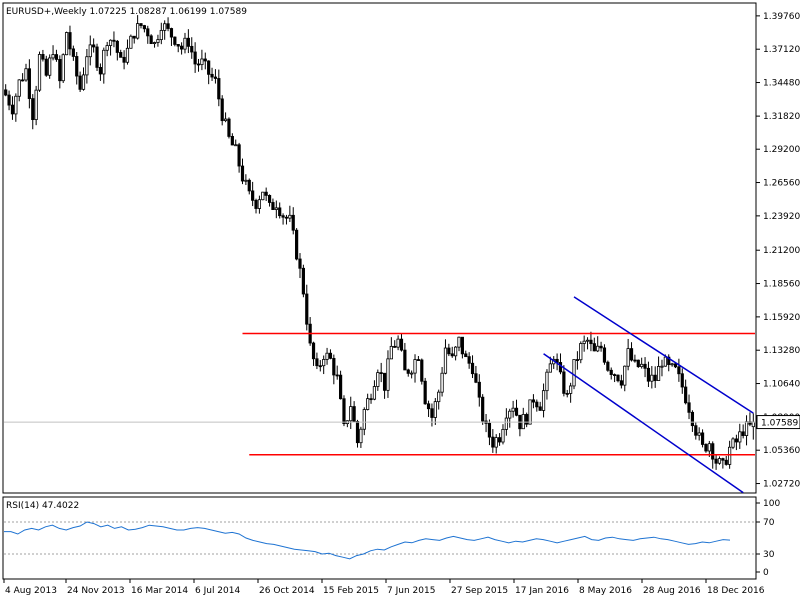 Image resolution: width=800 pixels, height=604 pixels. What do you see at coordinates (379, 538) in the screenshot?
I see `rsi-levels` at bounding box center [379, 538].